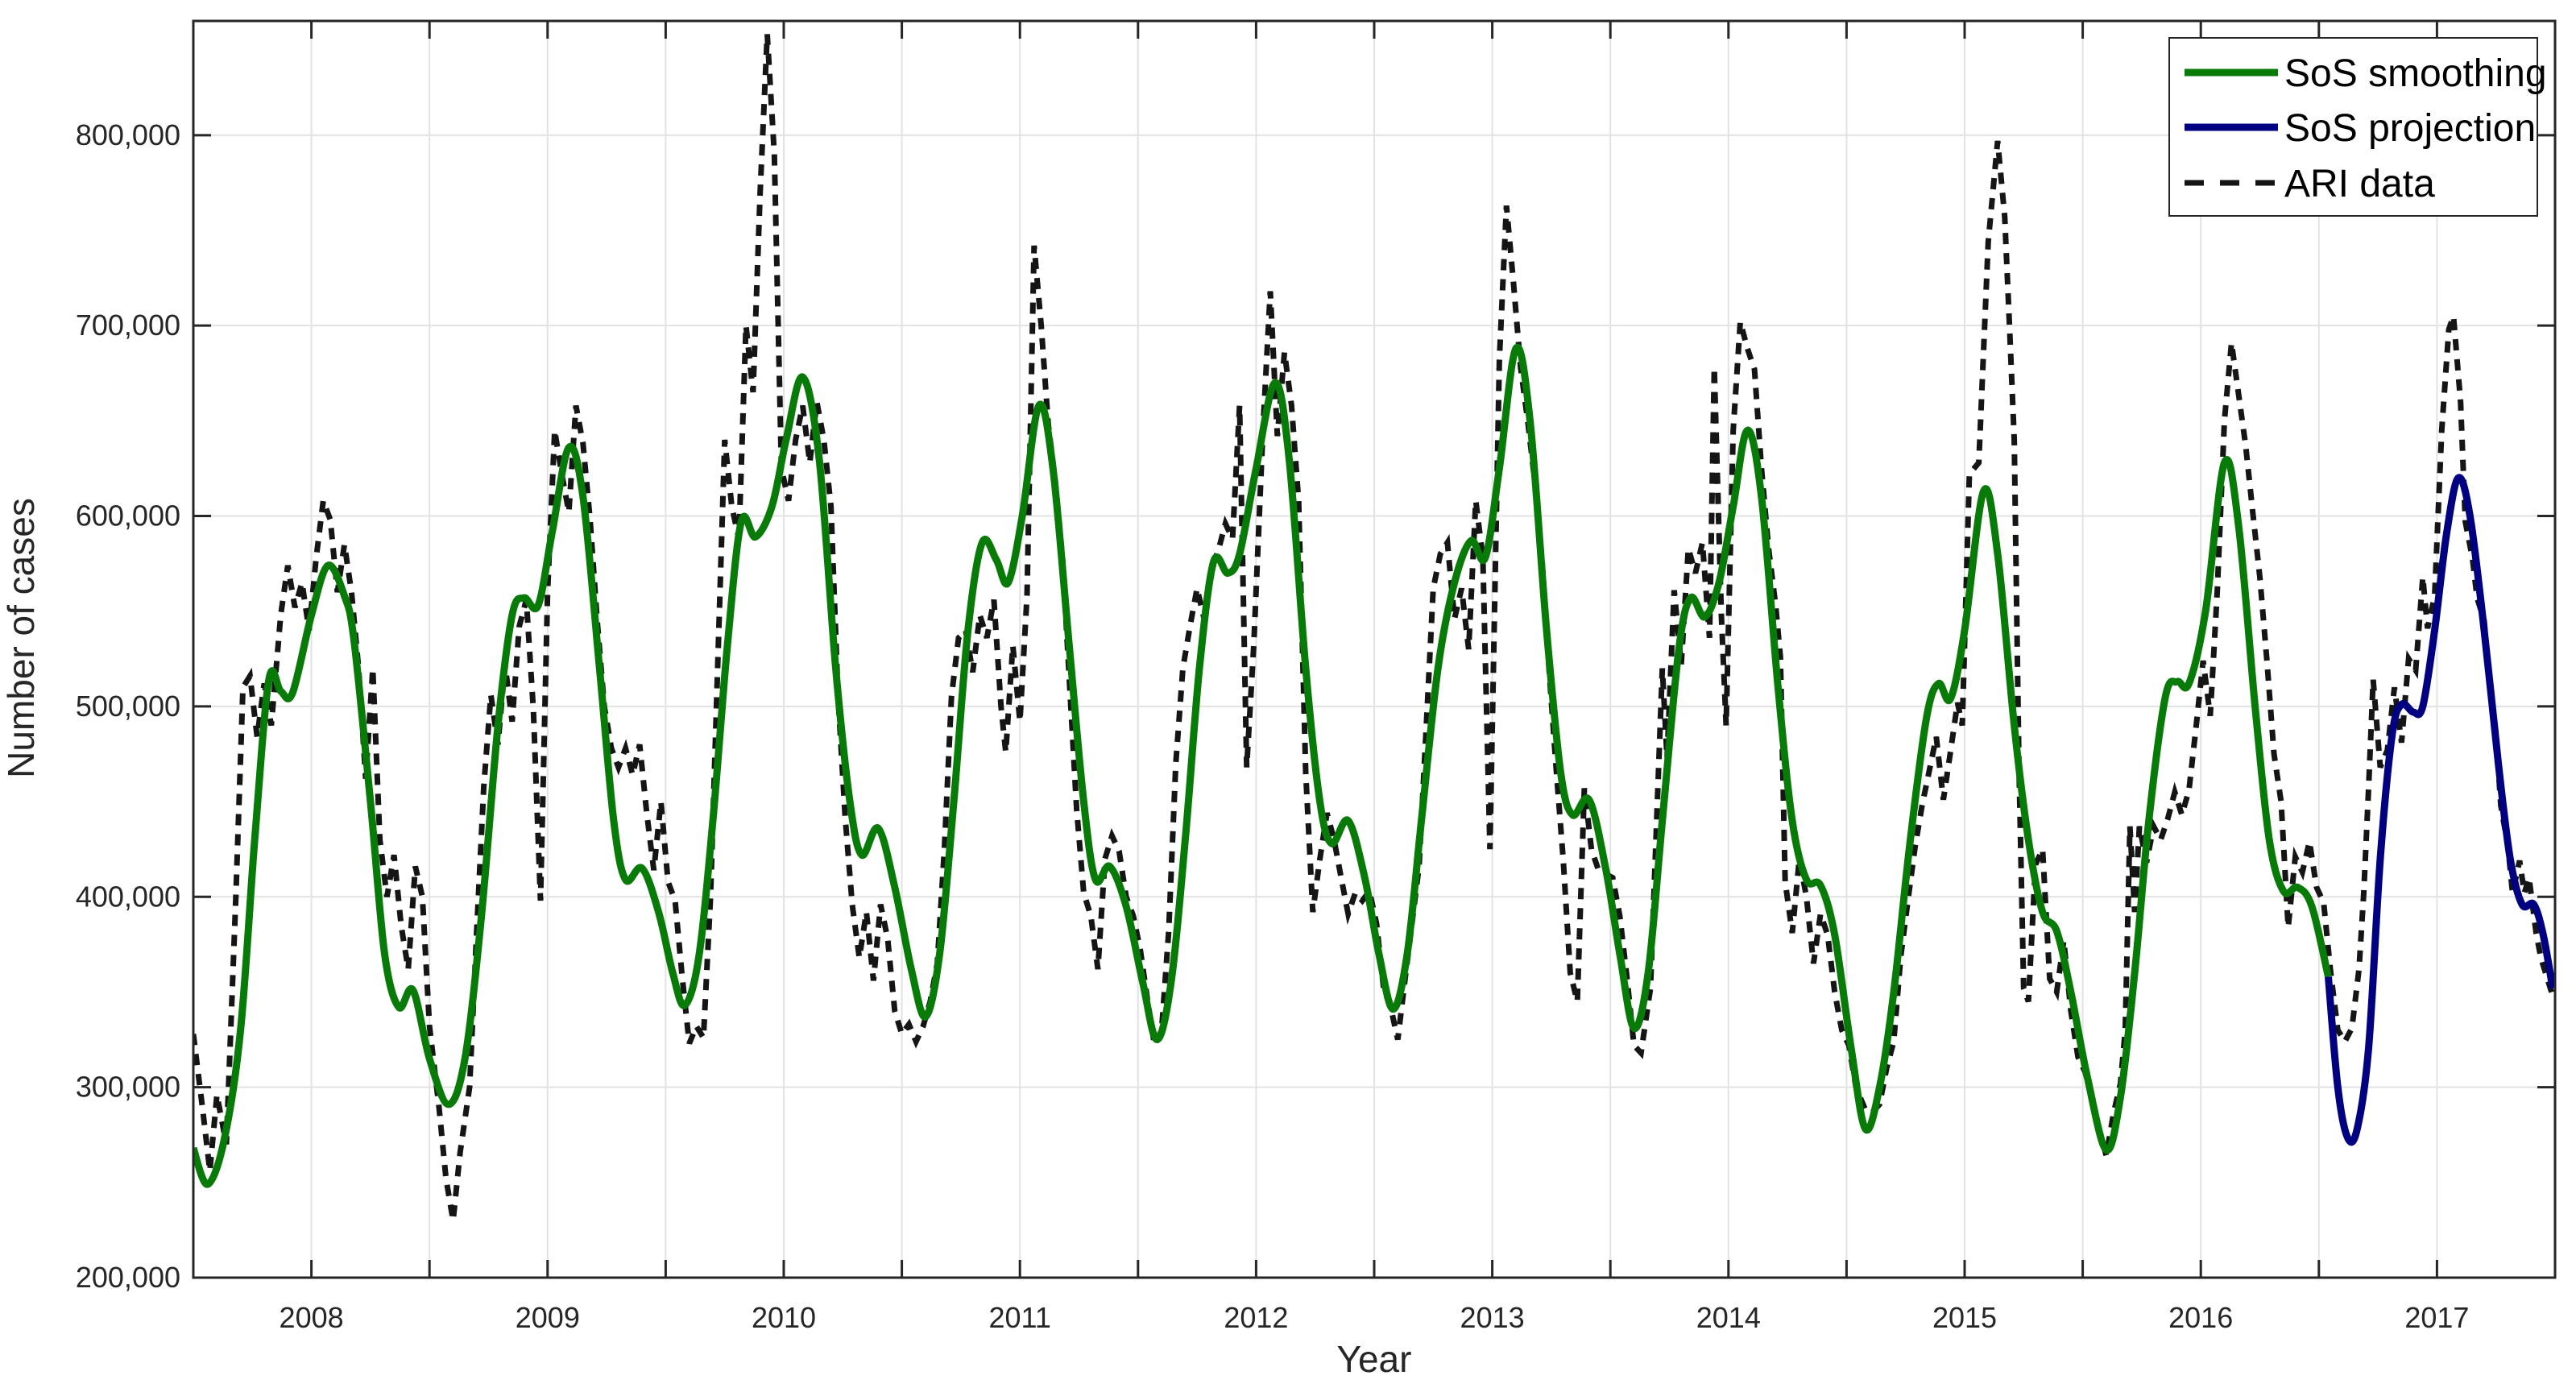  Describe the element at coordinates (128, 325) in the screenshot. I see `y-tick-label: 700,000` at that location.